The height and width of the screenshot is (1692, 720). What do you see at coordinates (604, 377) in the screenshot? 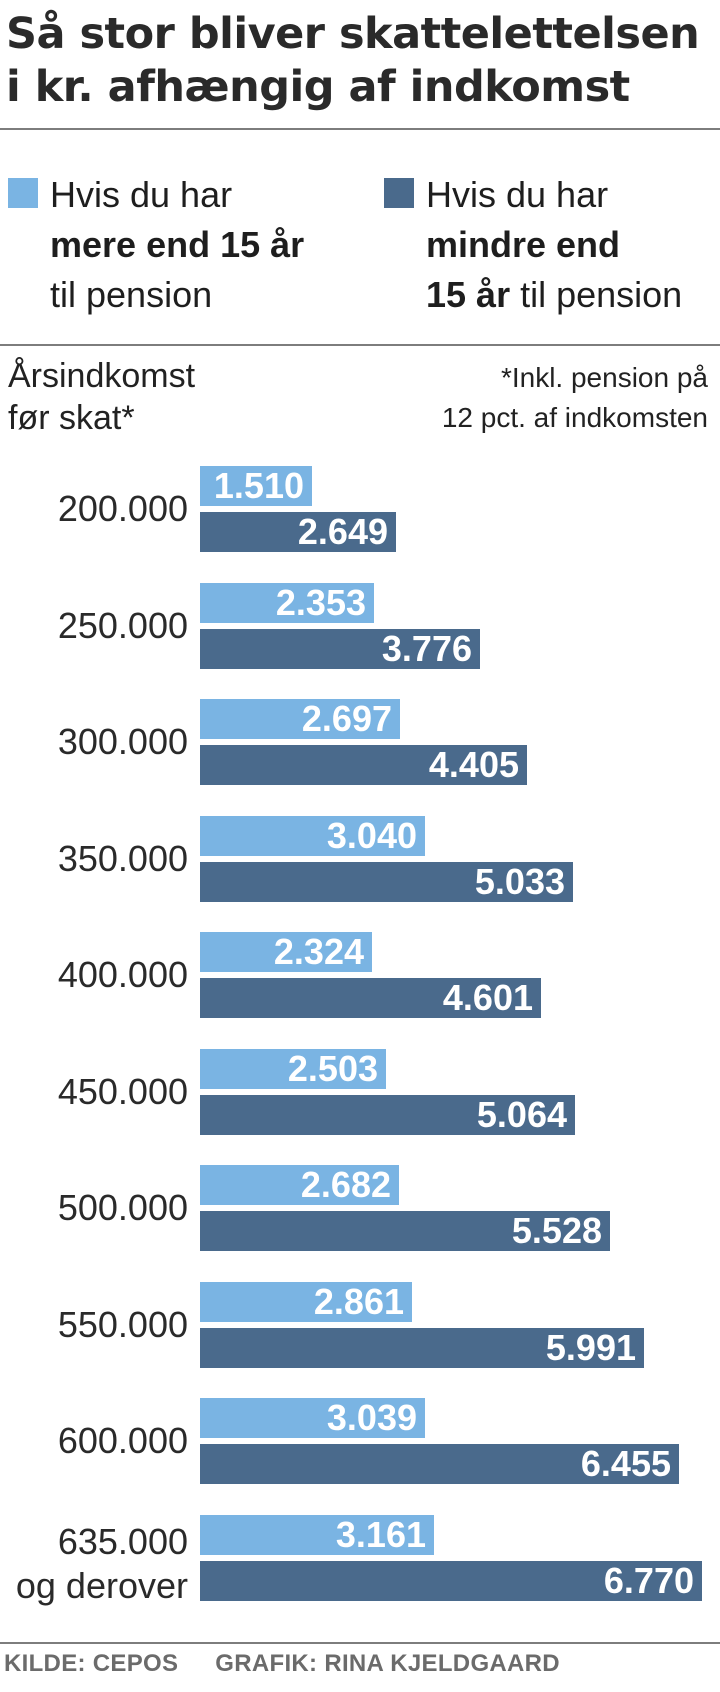
I see `footnote-line-1: *Inkl. pension på` at bounding box center [604, 377].